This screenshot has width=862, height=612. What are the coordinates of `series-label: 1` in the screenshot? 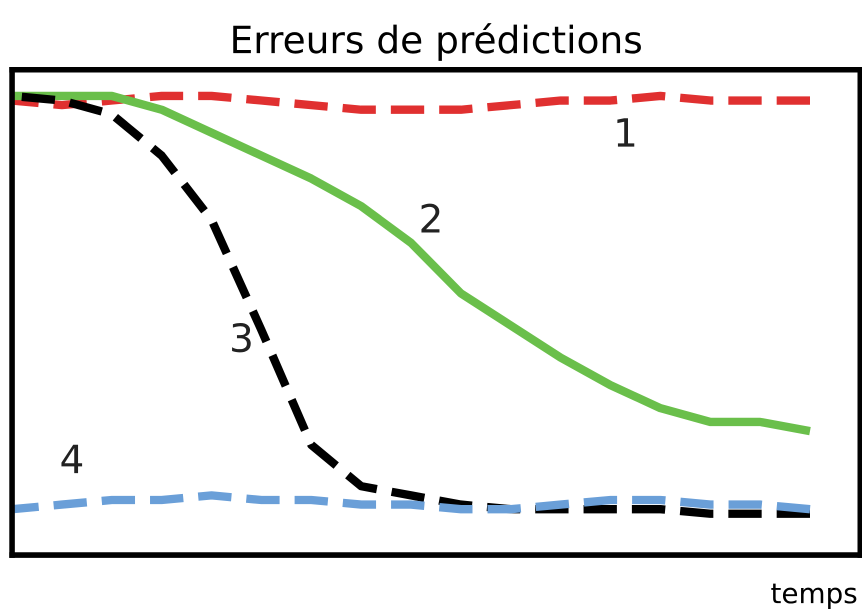 It's located at (625, 132).